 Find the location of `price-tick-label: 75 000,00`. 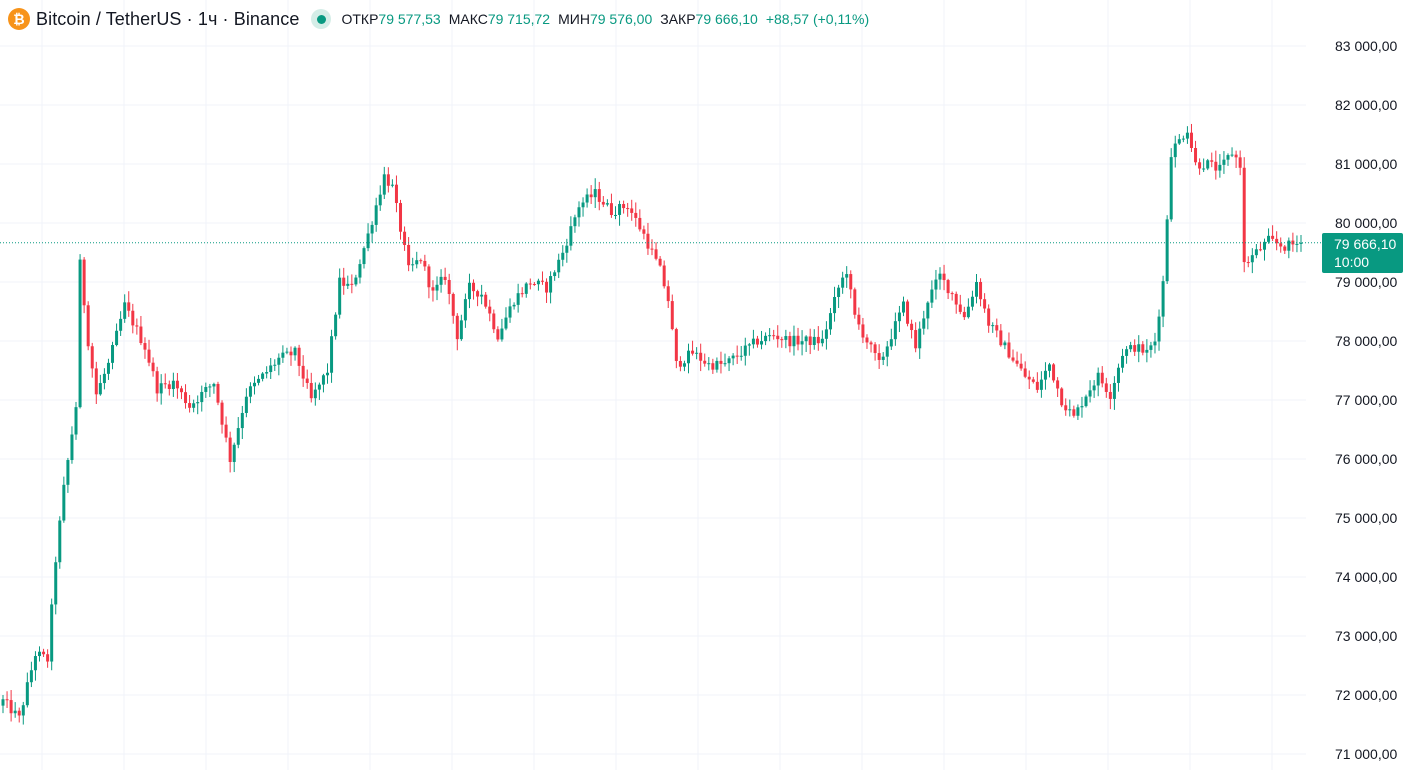

price-tick-label: 75 000,00 is located at coordinates (1366, 518).